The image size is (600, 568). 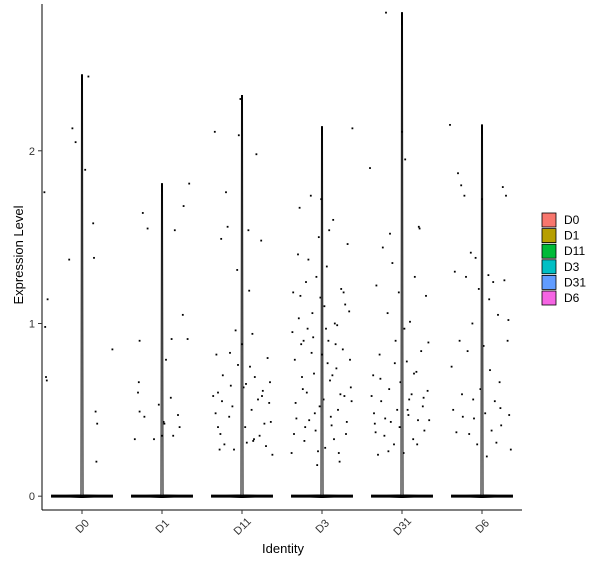 I want to click on y-tick-label: 2, so click(x=32, y=152).